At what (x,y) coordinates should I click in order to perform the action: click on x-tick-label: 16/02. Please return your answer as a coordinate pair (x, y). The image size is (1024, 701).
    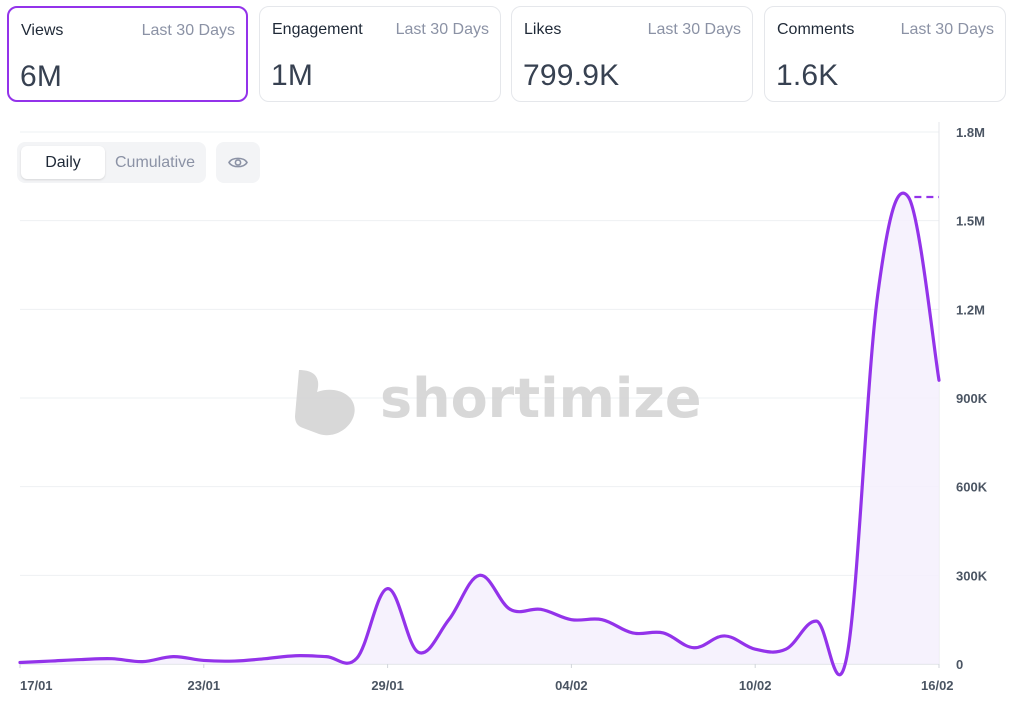
    Looking at the image, I should click on (937, 685).